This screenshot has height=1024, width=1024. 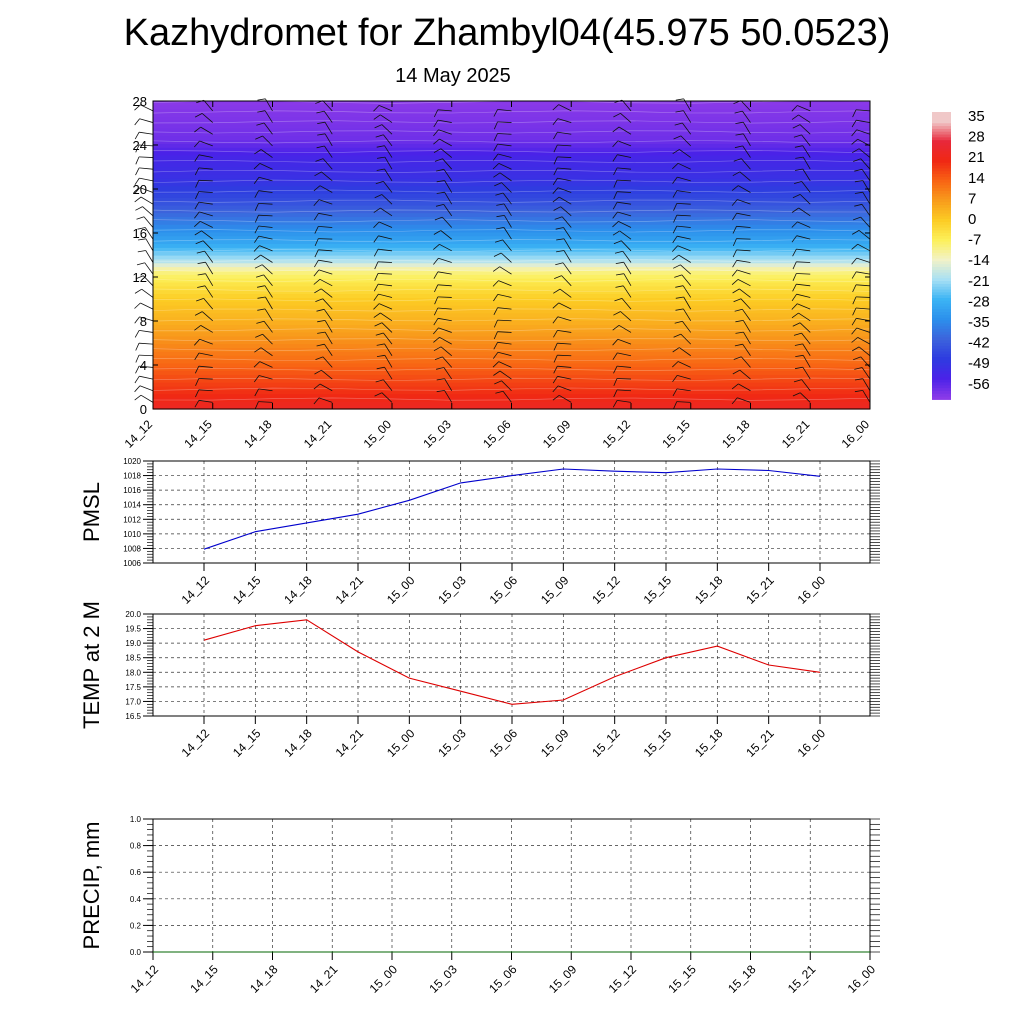 I want to click on y-tick-label: 1008, so click(x=132, y=548).